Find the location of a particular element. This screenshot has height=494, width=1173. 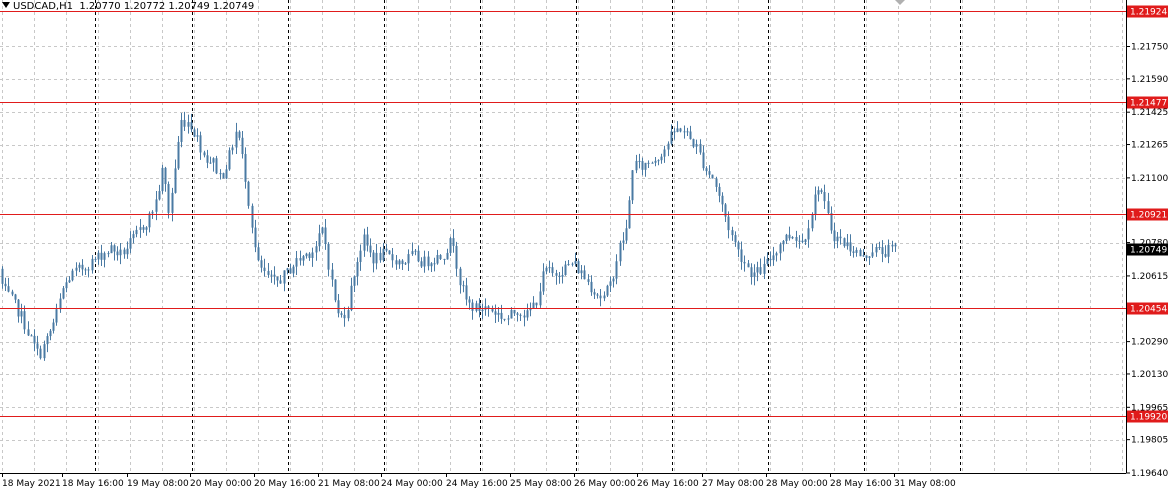

price-tick-label: 1.20290 is located at coordinates (1149, 343).